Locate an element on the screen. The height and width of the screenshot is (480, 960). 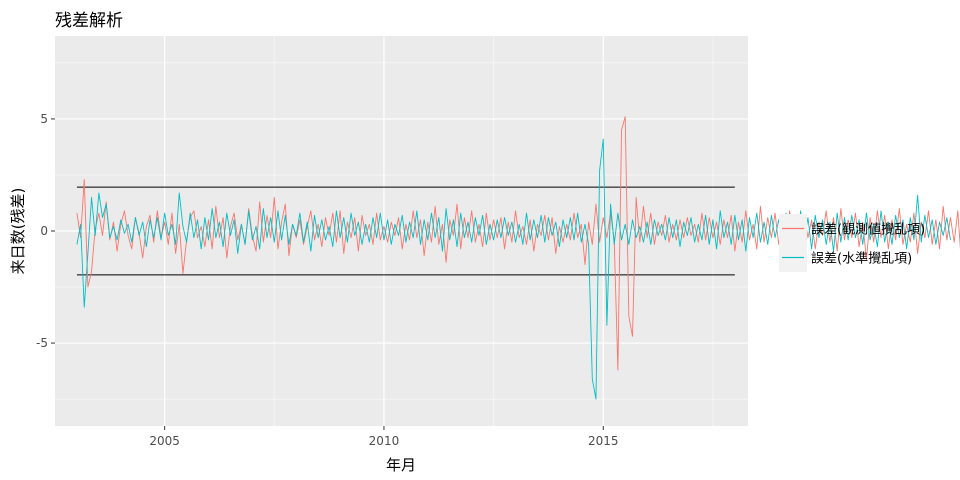
x-axis: 2005 2010 2015 is located at coordinates (384, 437).